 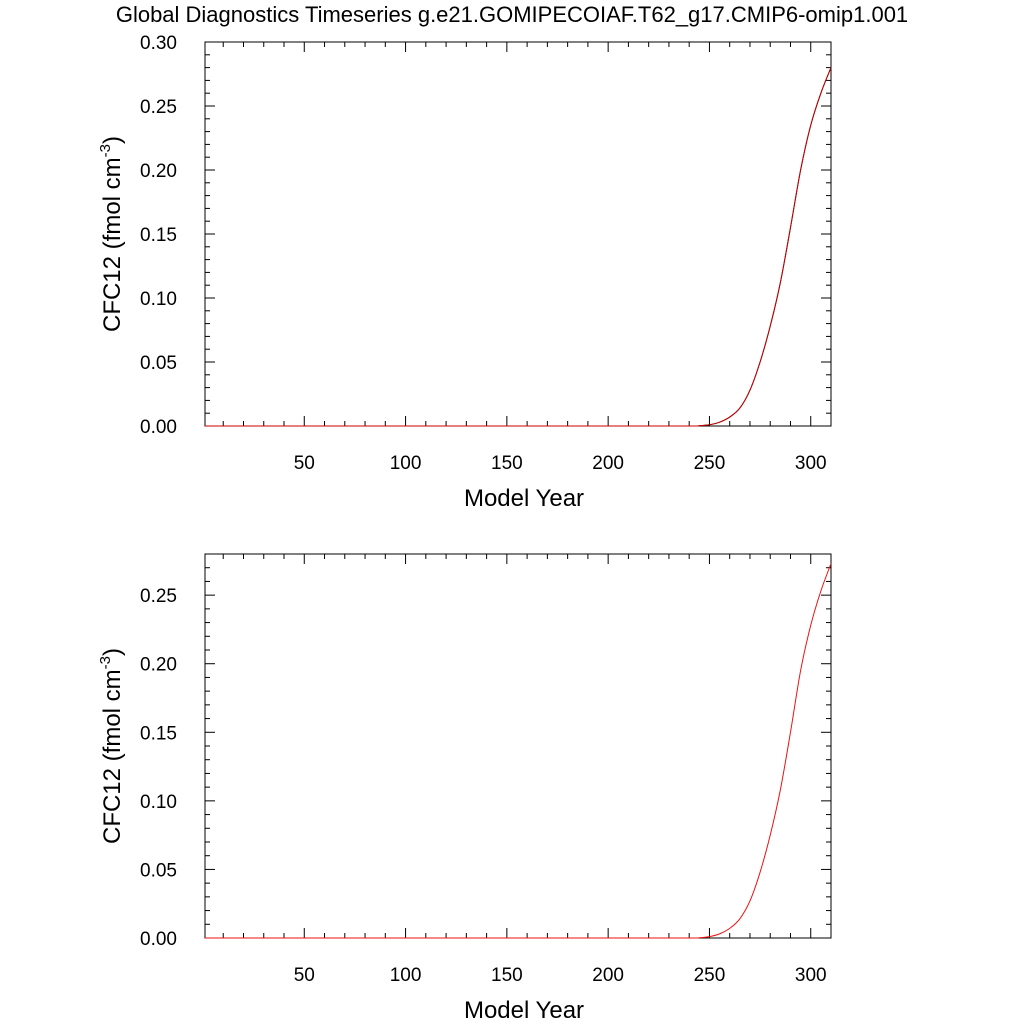 I want to click on y-tick-label: 0.30, so click(x=158, y=43).